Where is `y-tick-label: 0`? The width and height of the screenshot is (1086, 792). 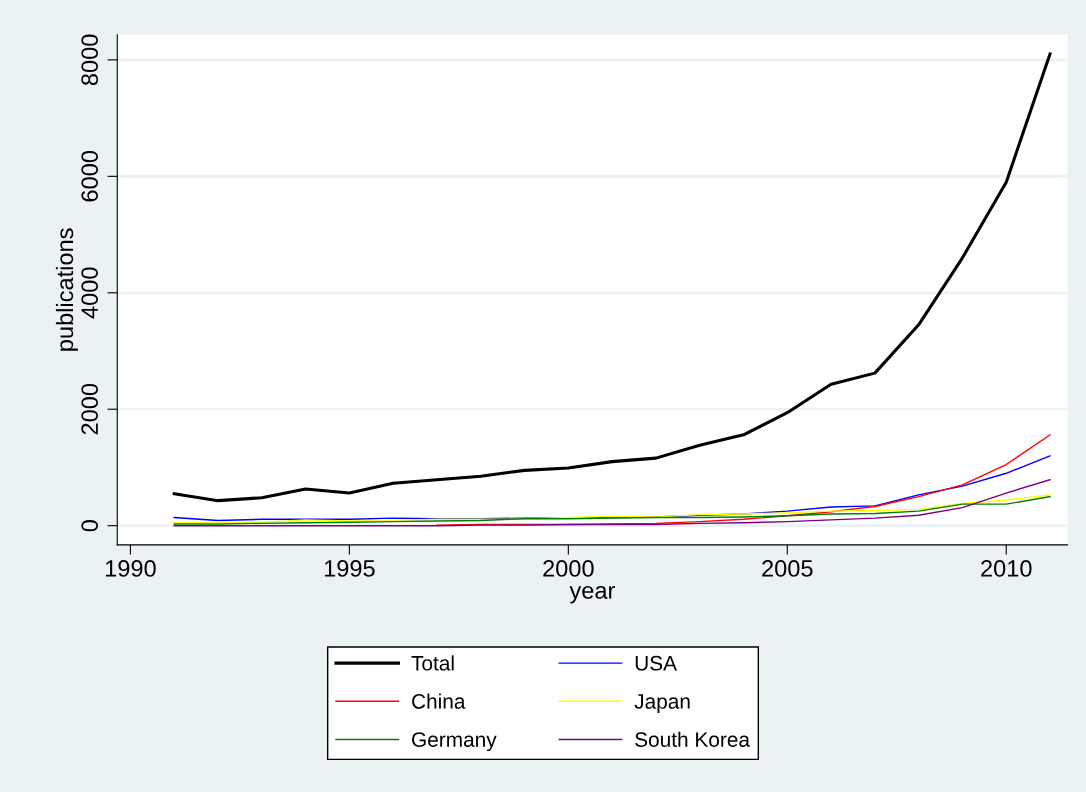 y-tick-label: 0 is located at coordinates (90, 526).